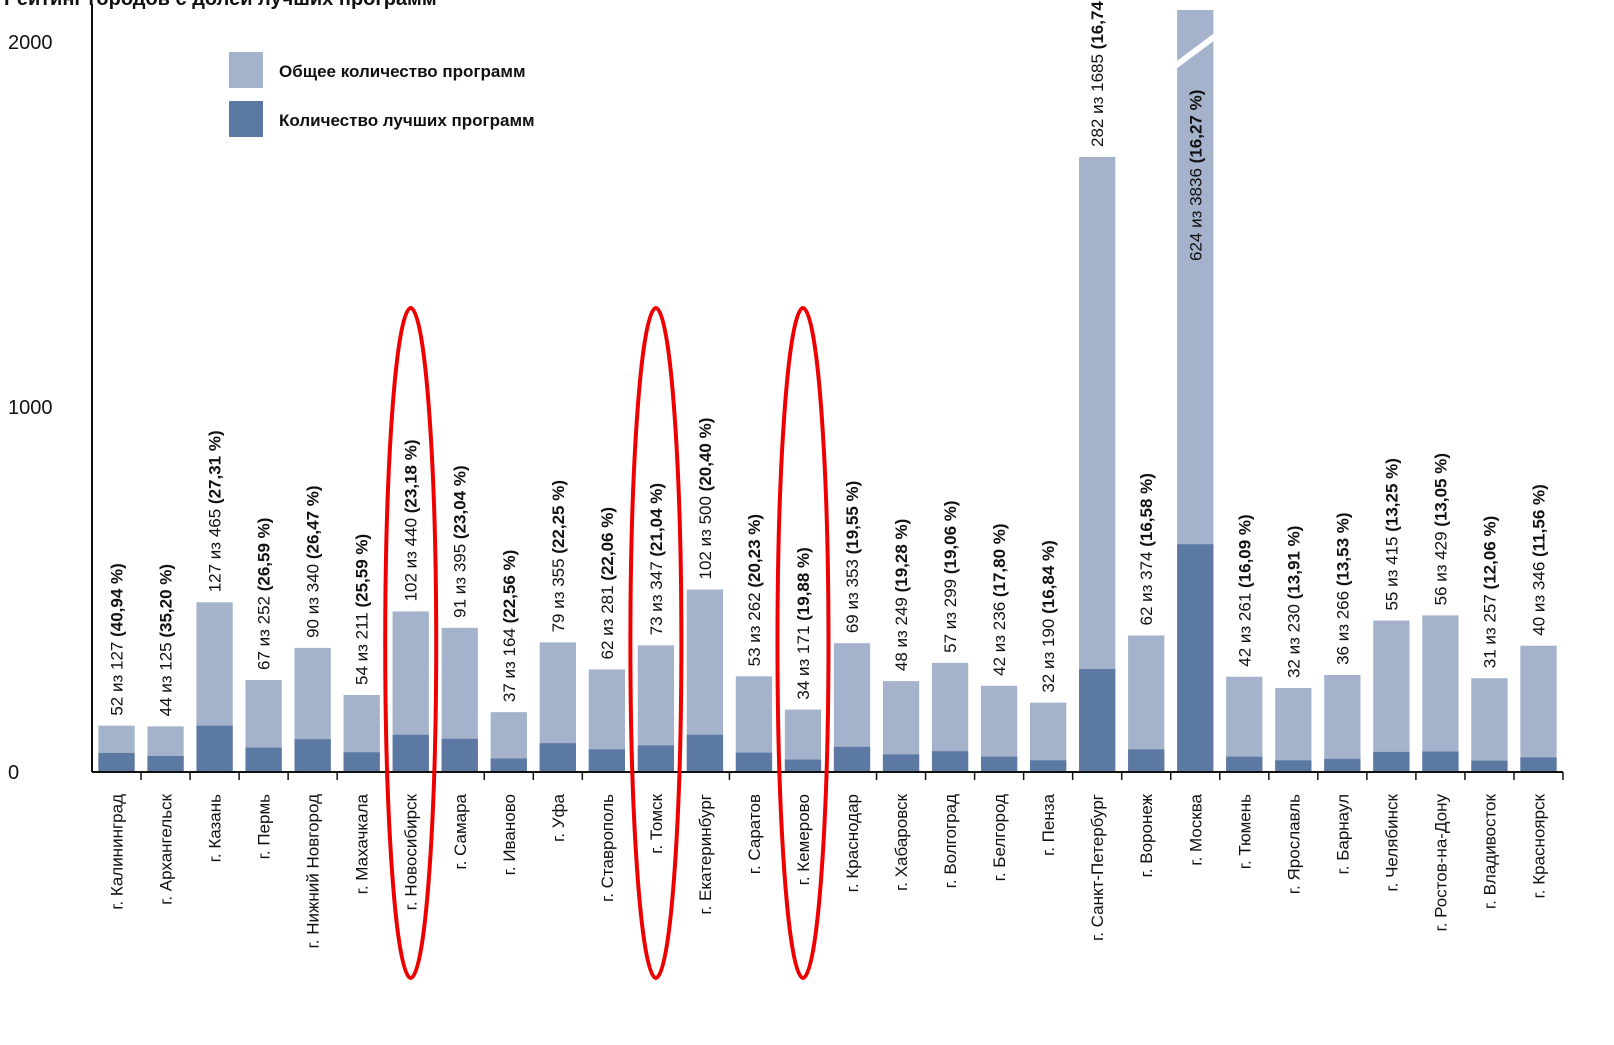  Describe the element at coordinates (656, 559) in the screenshot. I see `data-label: 73 из 347 (21,04 %)` at that location.